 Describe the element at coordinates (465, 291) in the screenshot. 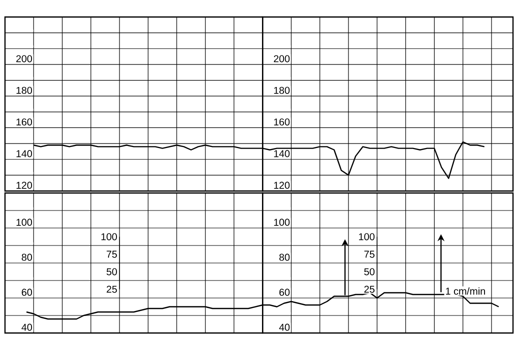

I see `annotation: 1 cm/min` at that location.